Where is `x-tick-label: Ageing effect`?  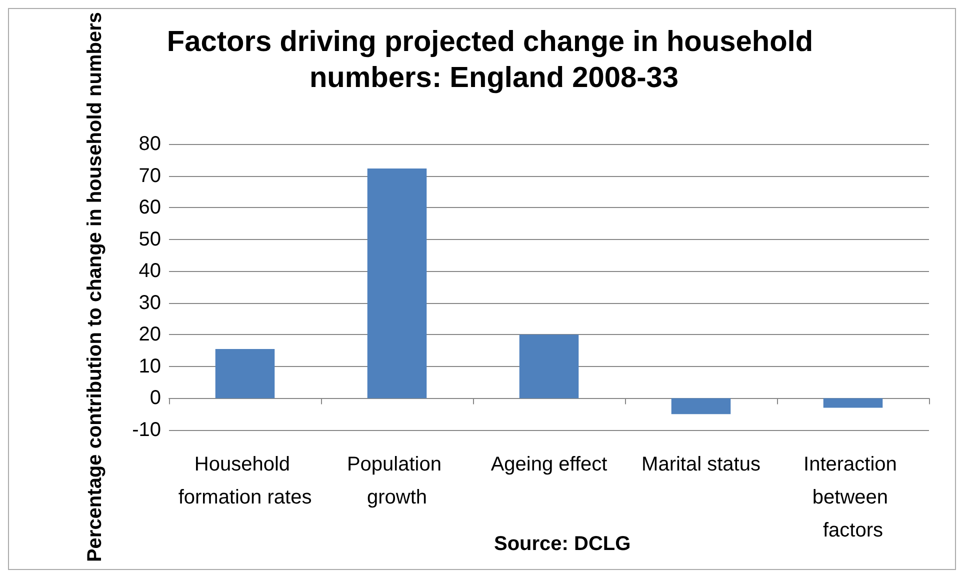 x-tick-label: Ageing effect is located at coordinates (549, 465).